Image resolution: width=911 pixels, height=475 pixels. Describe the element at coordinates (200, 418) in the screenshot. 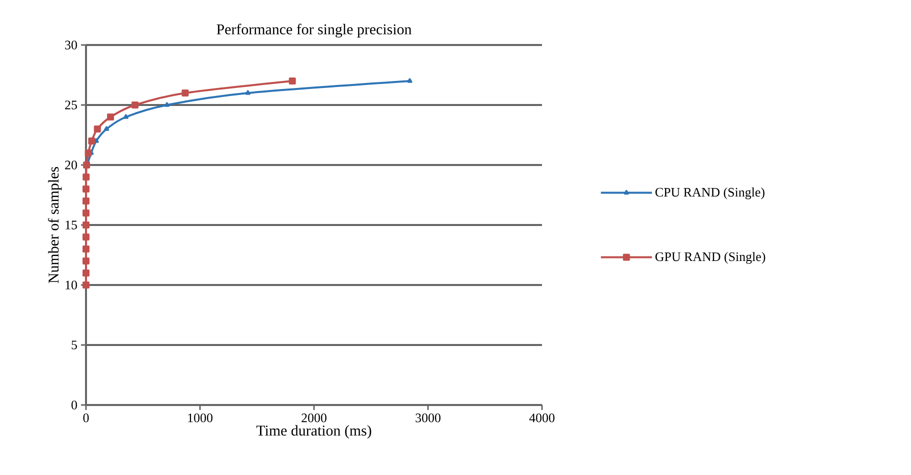

I see `x-tick-label: 1000` at that location.